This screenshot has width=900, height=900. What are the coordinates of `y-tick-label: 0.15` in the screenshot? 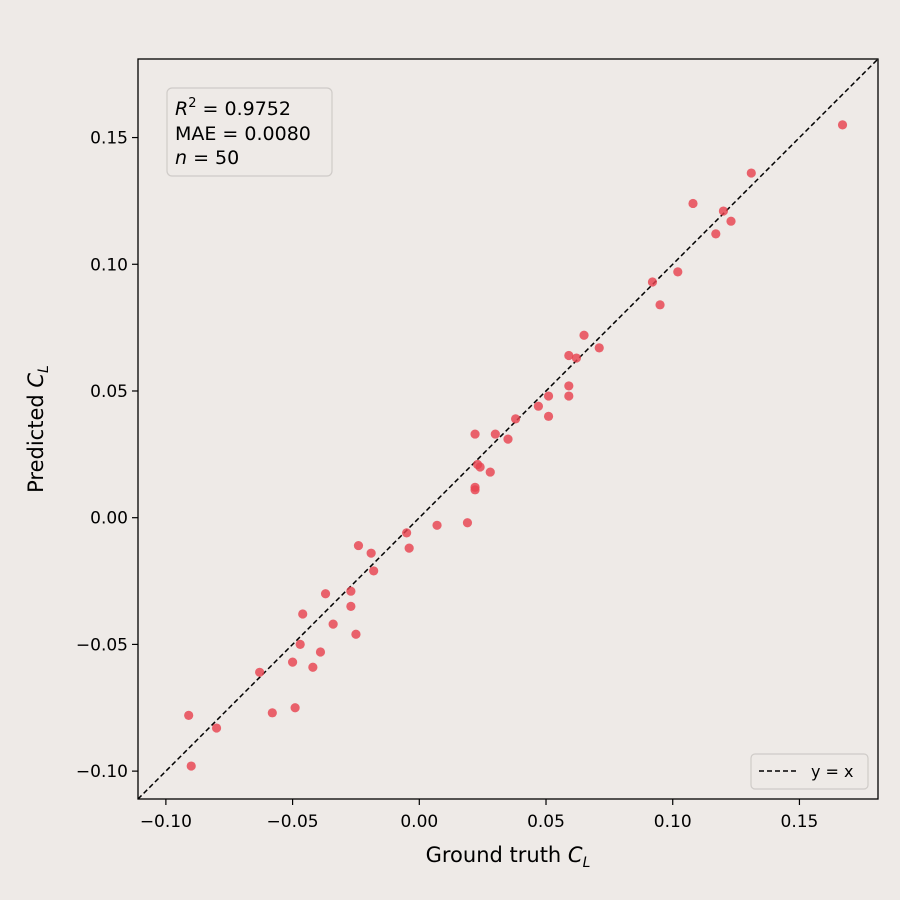 It's located at (109, 139).